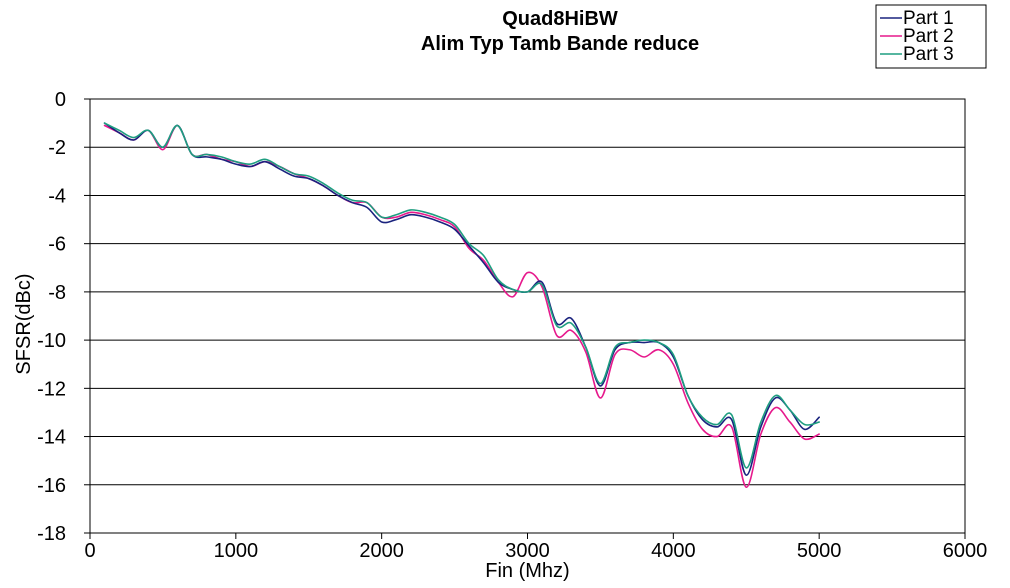 This screenshot has height=588, width=1010. Describe the element at coordinates (51, 389) in the screenshot. I see `y-tick-label: -12` at that location.